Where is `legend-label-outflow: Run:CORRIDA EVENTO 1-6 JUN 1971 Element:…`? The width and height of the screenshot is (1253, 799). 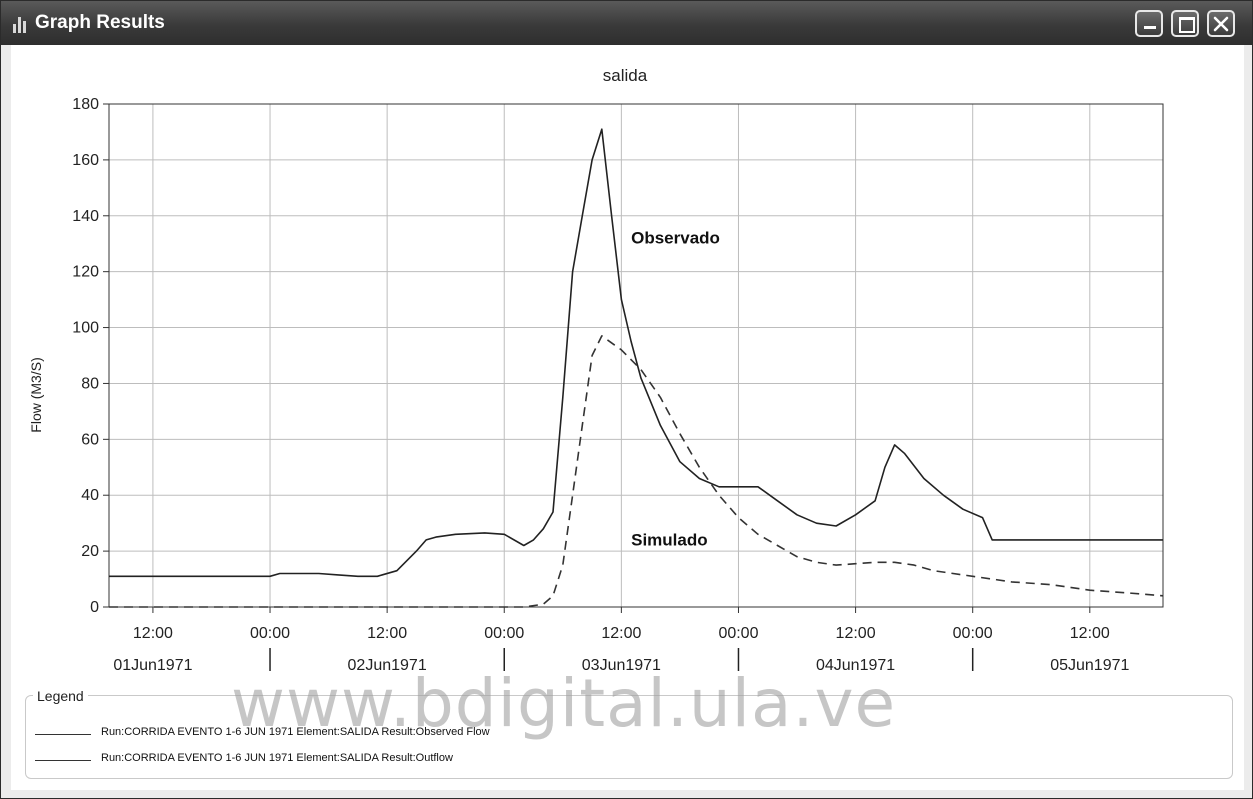 legend-label-outflow: Run:CORRIDA EVENTO 1-6 JUN 1971 Element:… is located at coordinates (277, 758).